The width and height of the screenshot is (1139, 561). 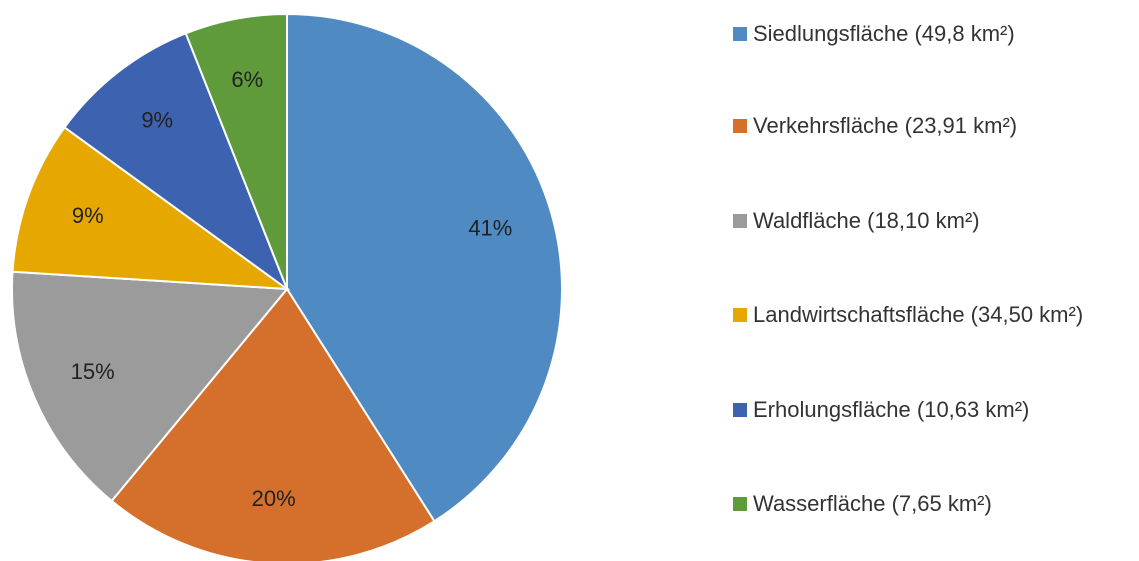 What do you see at coordinates (872, 503) in the screenshot?
I see `legend-label: Wasserfläche (7,65 km²)` at bounding box center [872, 503].